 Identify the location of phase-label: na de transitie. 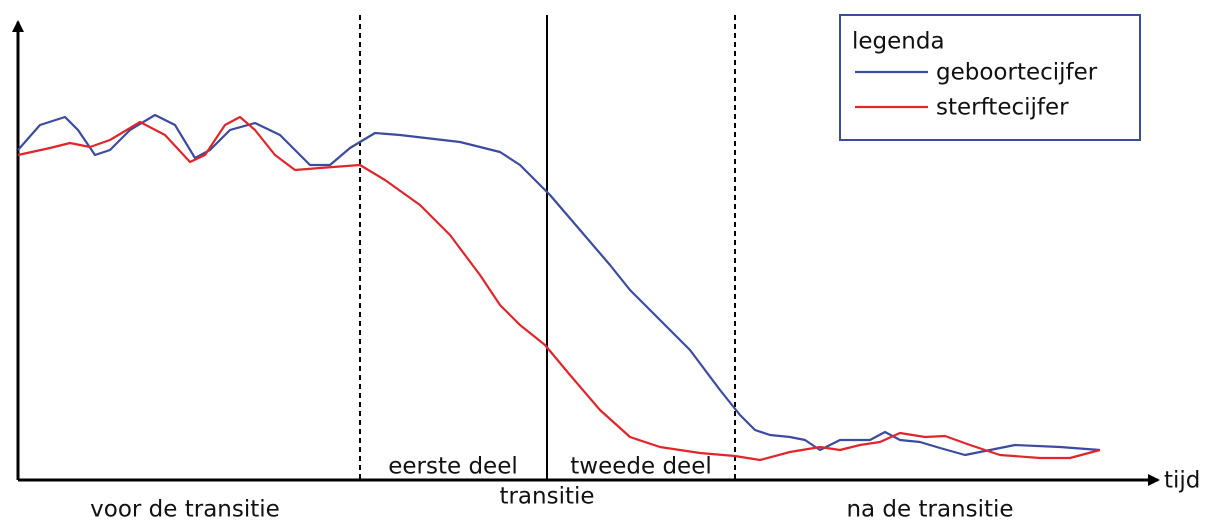
(929, 510).